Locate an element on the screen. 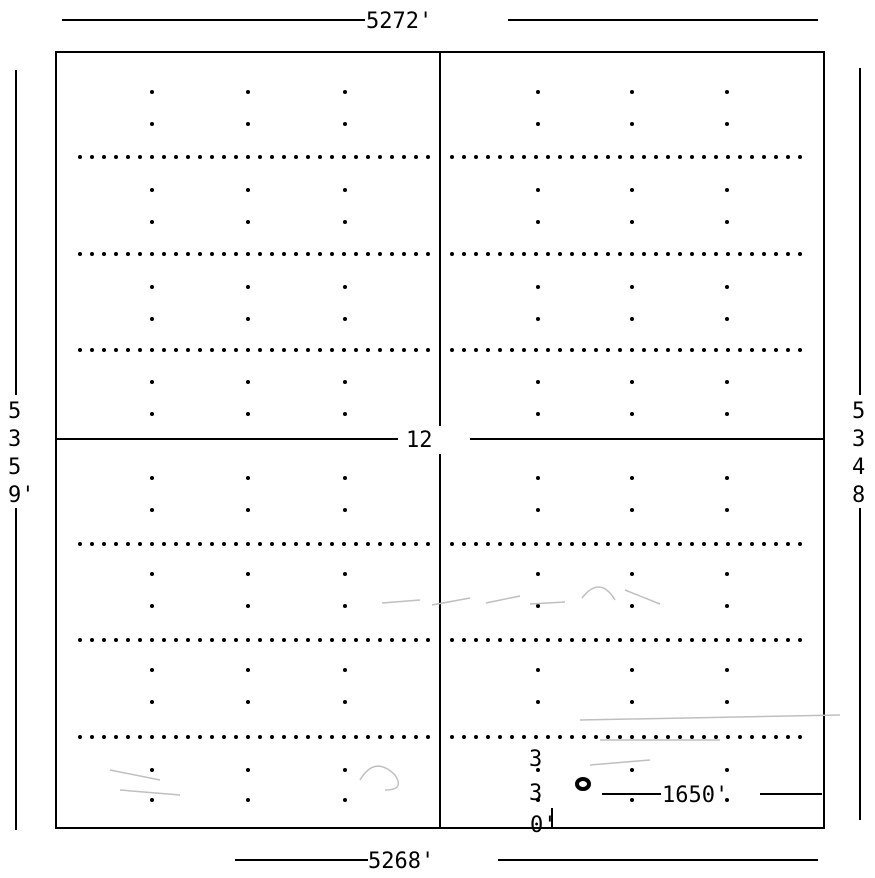  well-offset-south-char-1: 3 is located at coordinates (535, 759).